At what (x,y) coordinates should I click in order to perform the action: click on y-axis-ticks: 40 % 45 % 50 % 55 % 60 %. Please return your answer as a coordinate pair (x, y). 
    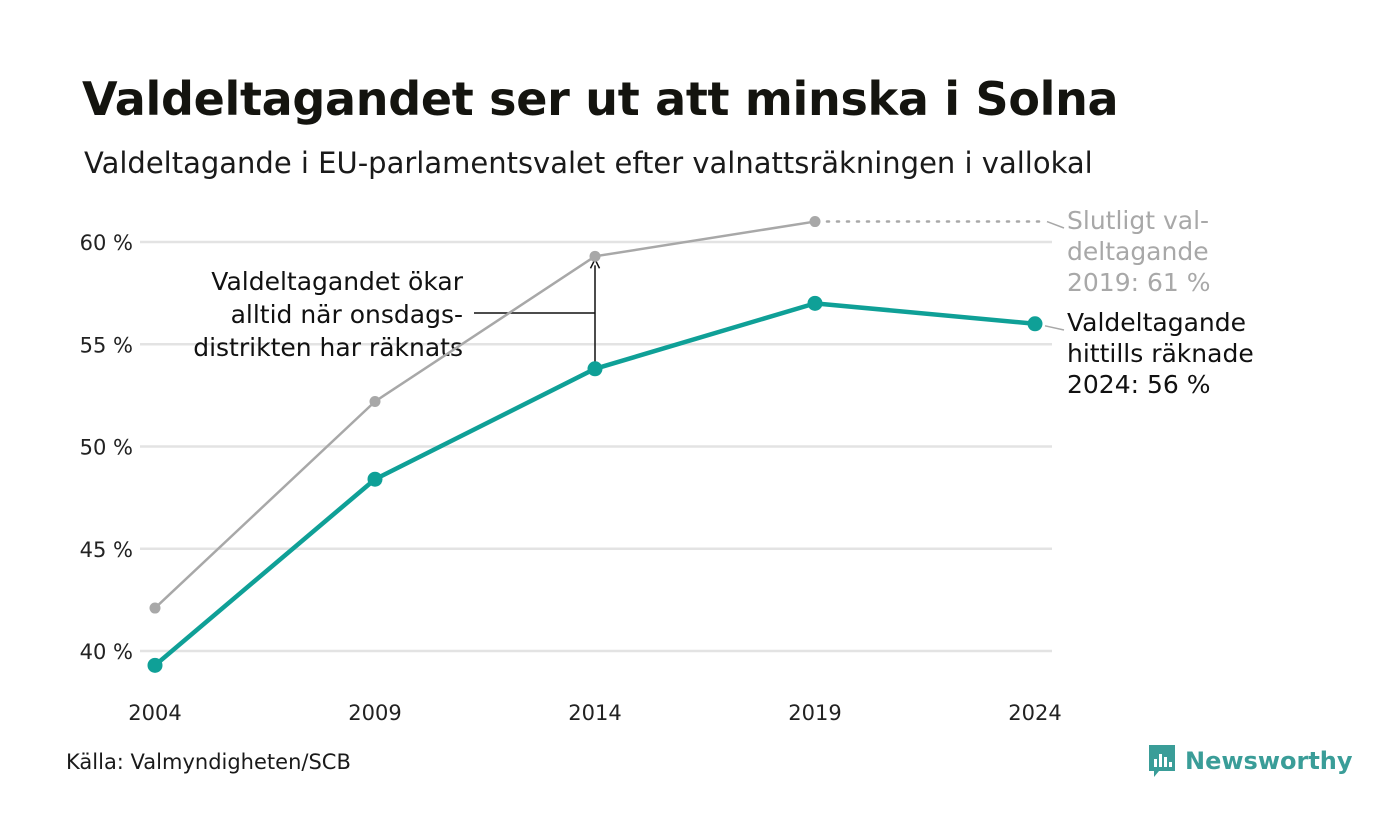
    Looking at the image, I should click on (106, 447).